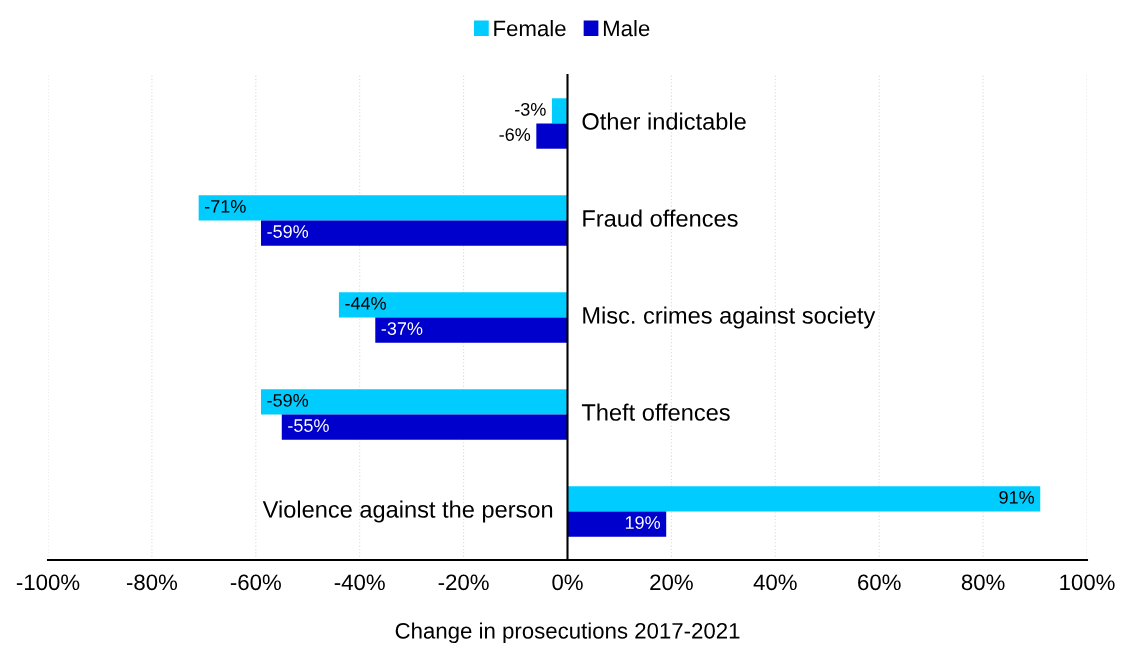 The image size is (1125, 659). I want to click on y-tick-label: Violence against the person, so click(407, 511).